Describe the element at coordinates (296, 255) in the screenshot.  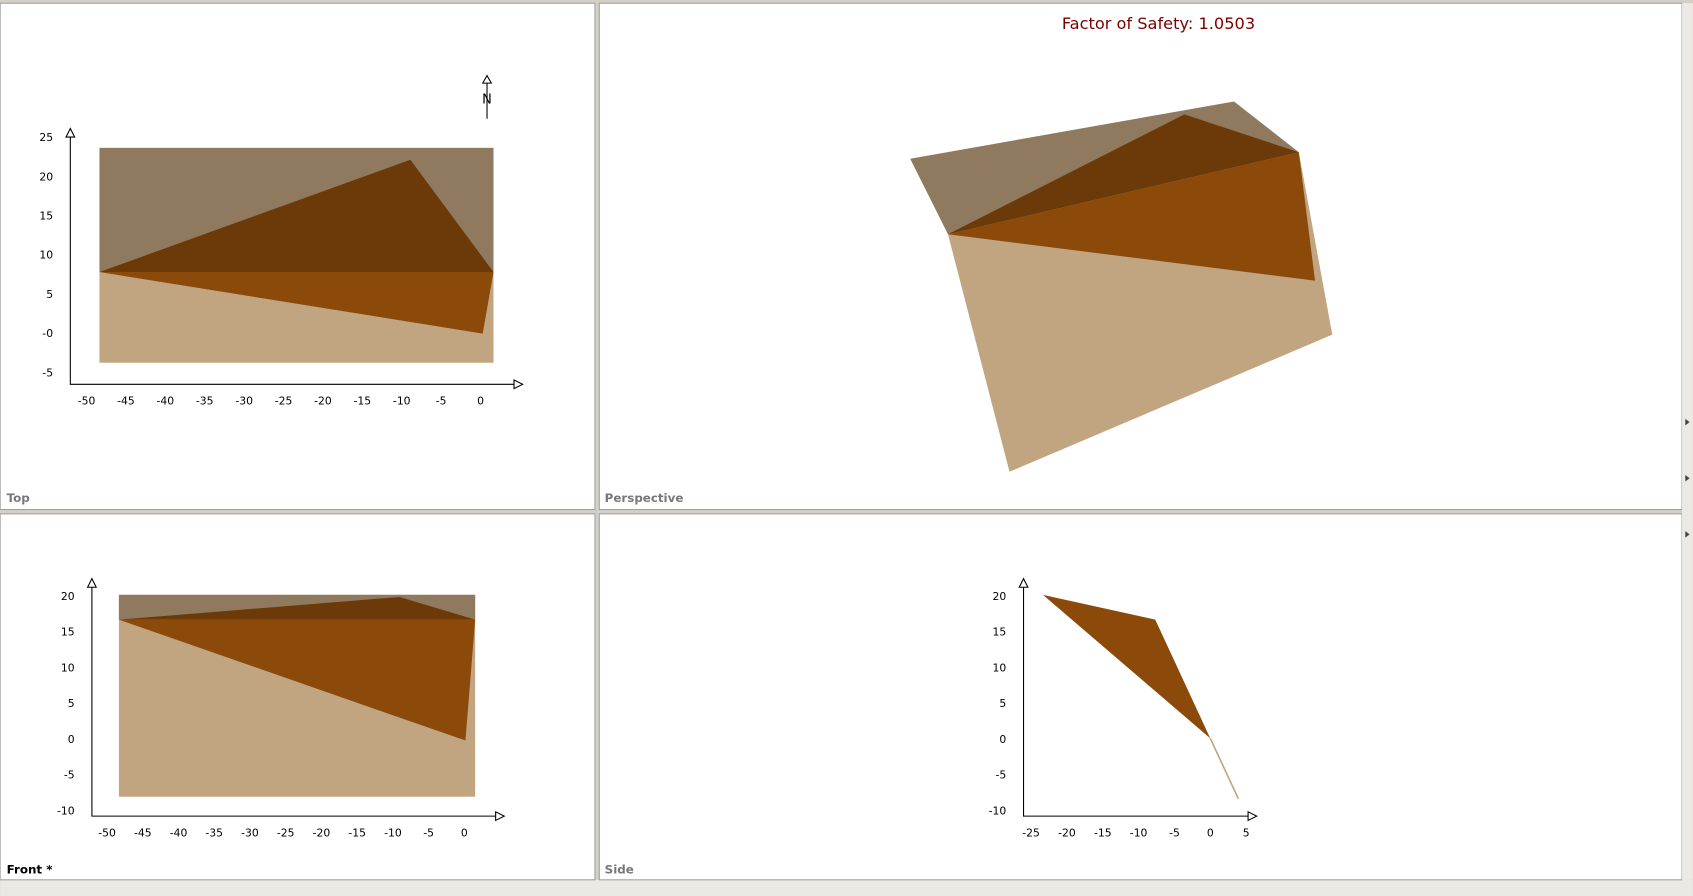
I see `top-model` at that location.